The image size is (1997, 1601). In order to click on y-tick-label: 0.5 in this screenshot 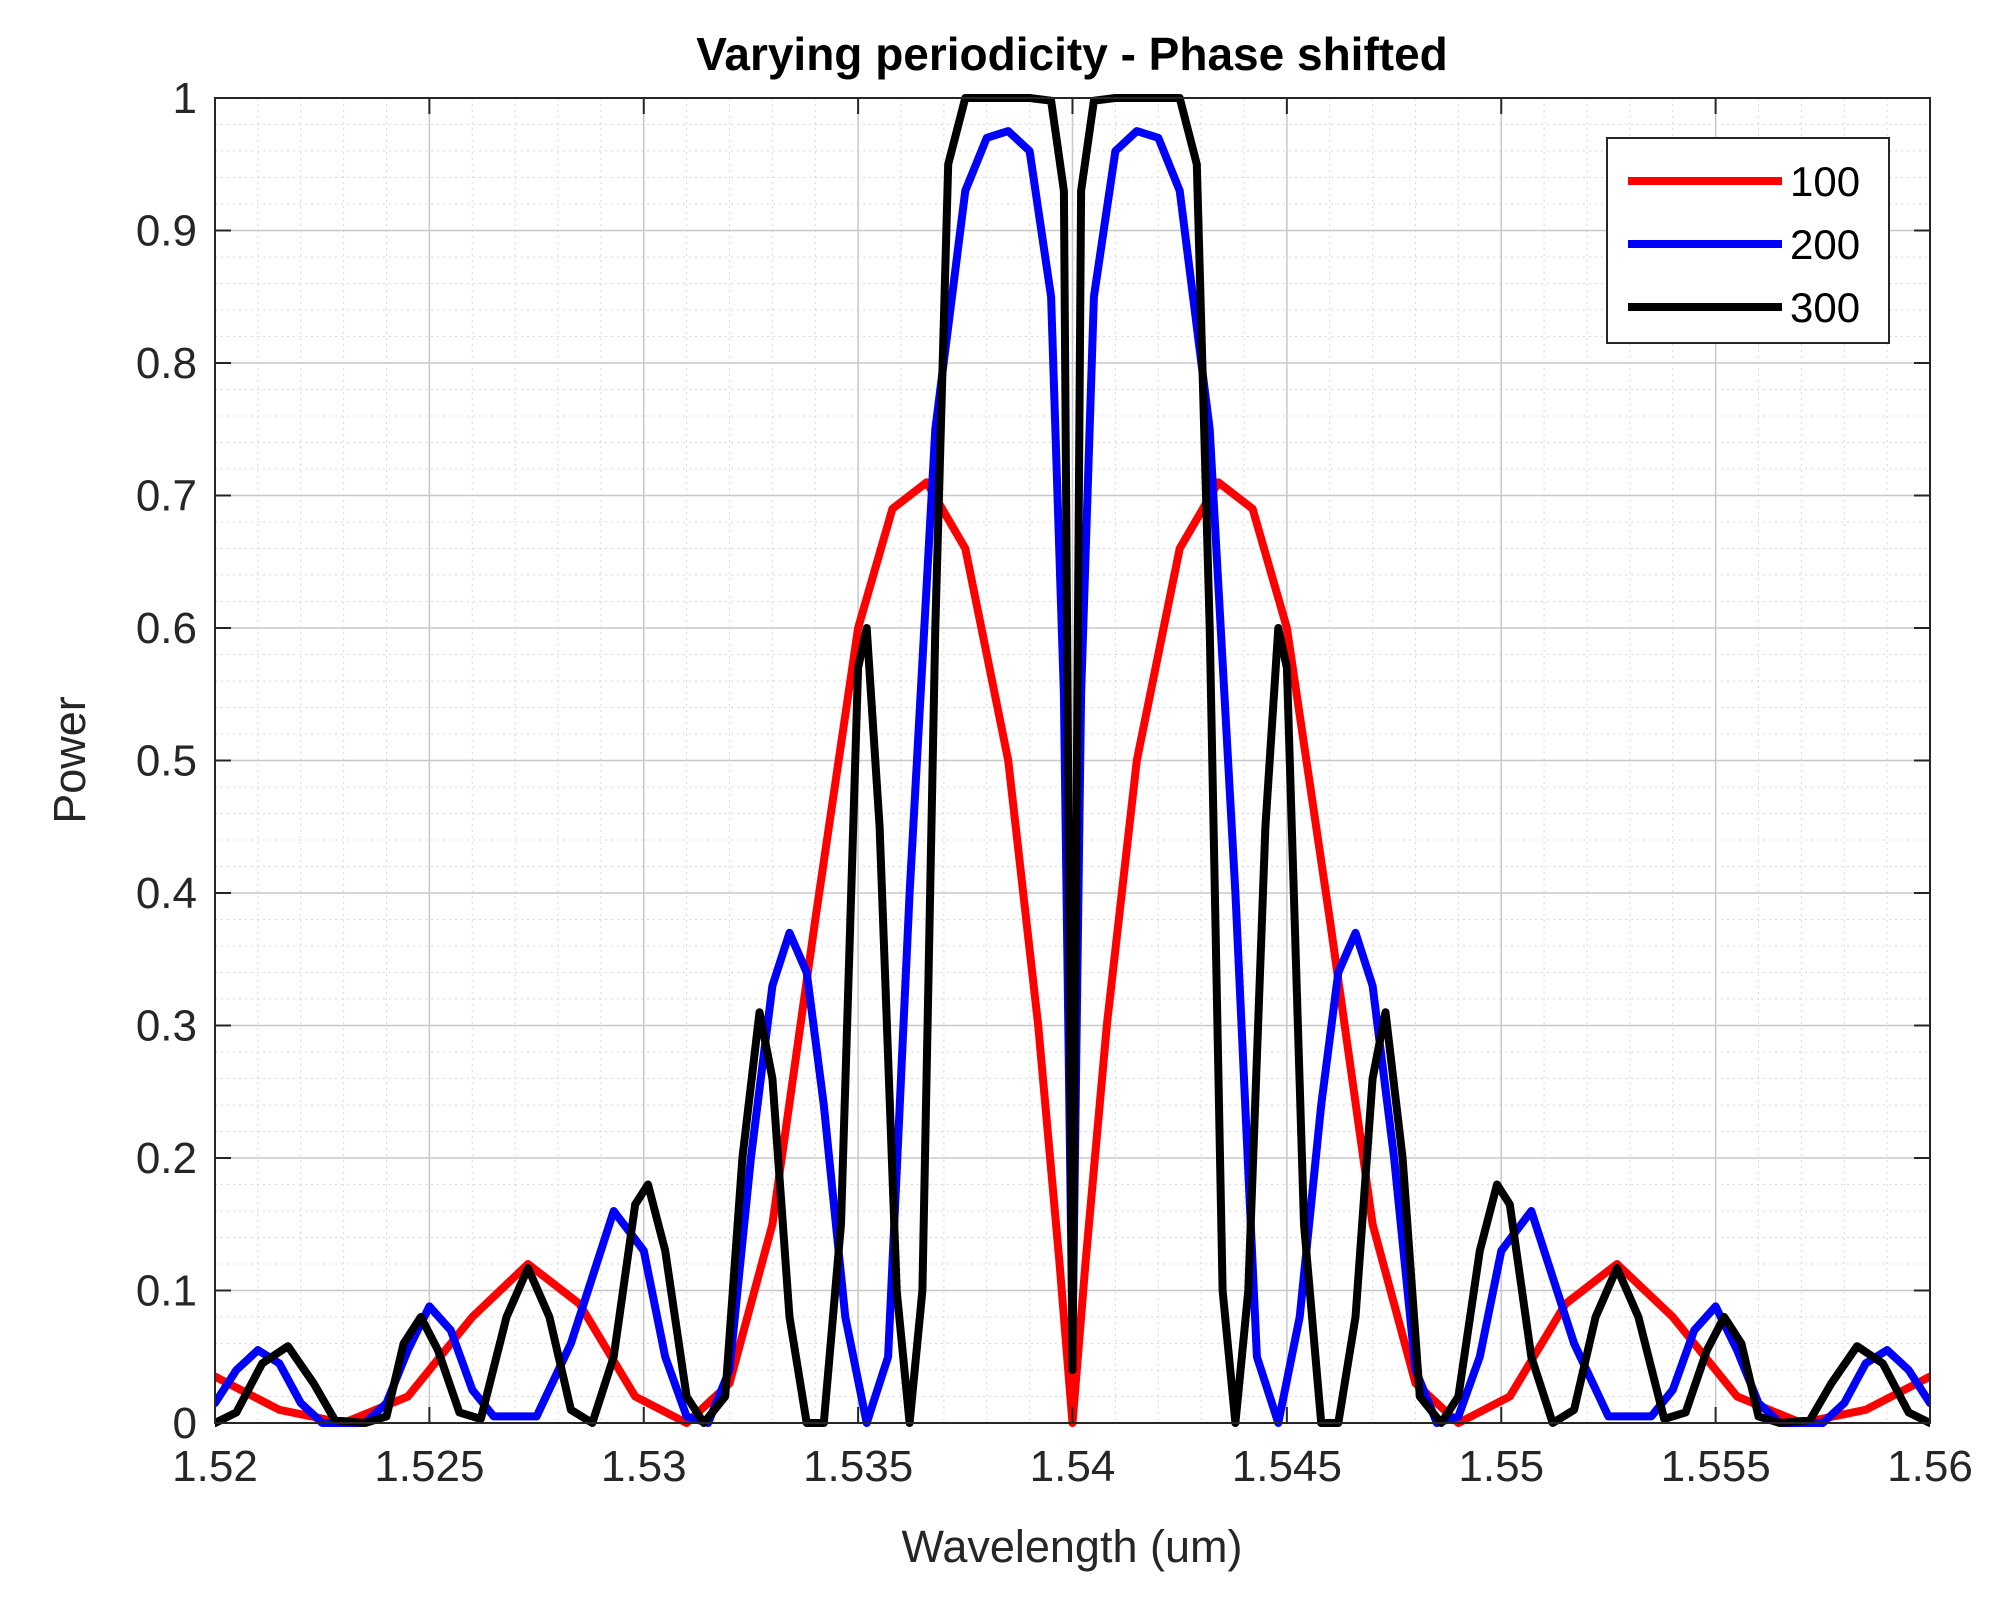, I will do `click(166, 761)`.